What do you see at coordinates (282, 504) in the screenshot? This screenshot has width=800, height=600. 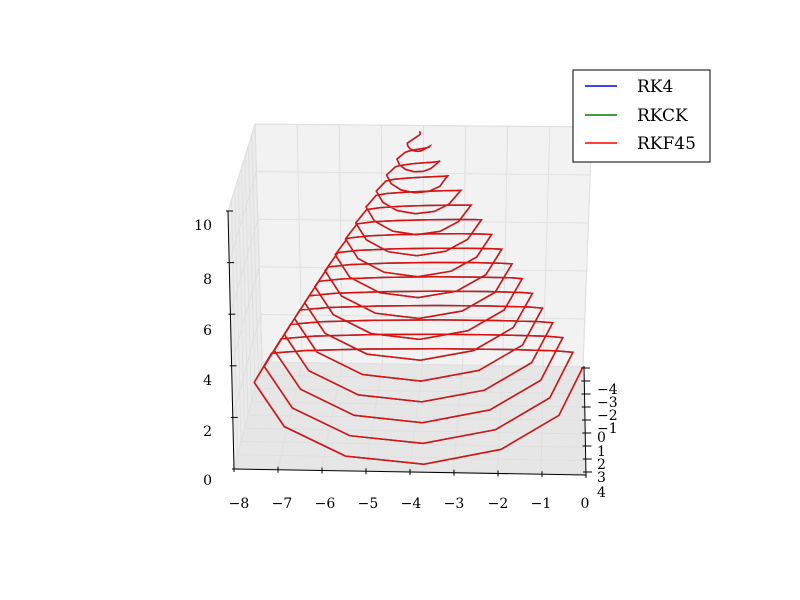 I see `x-tick-label: −7` at bounding box center [282, 504].